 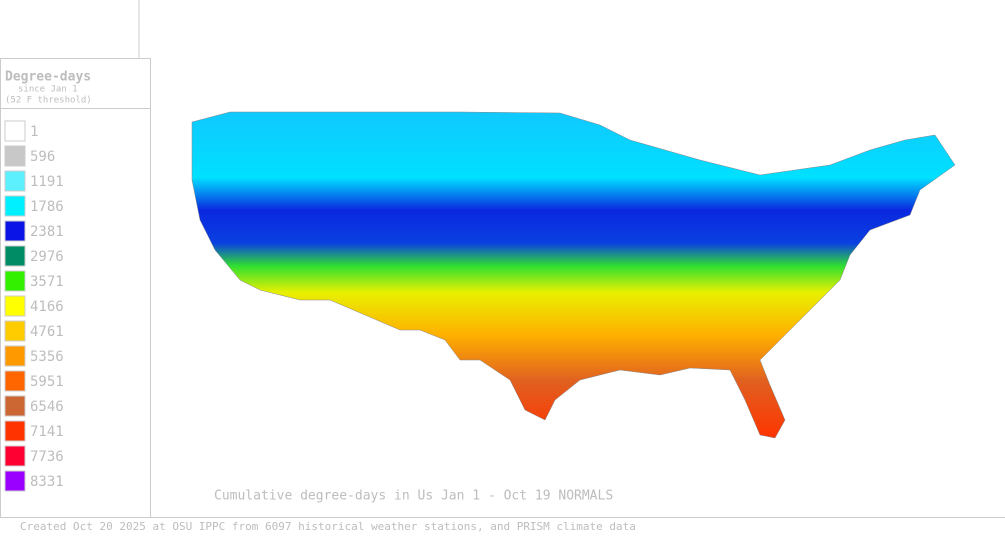 I want to click on legend-label: 5356, so click(x=47, y=357).